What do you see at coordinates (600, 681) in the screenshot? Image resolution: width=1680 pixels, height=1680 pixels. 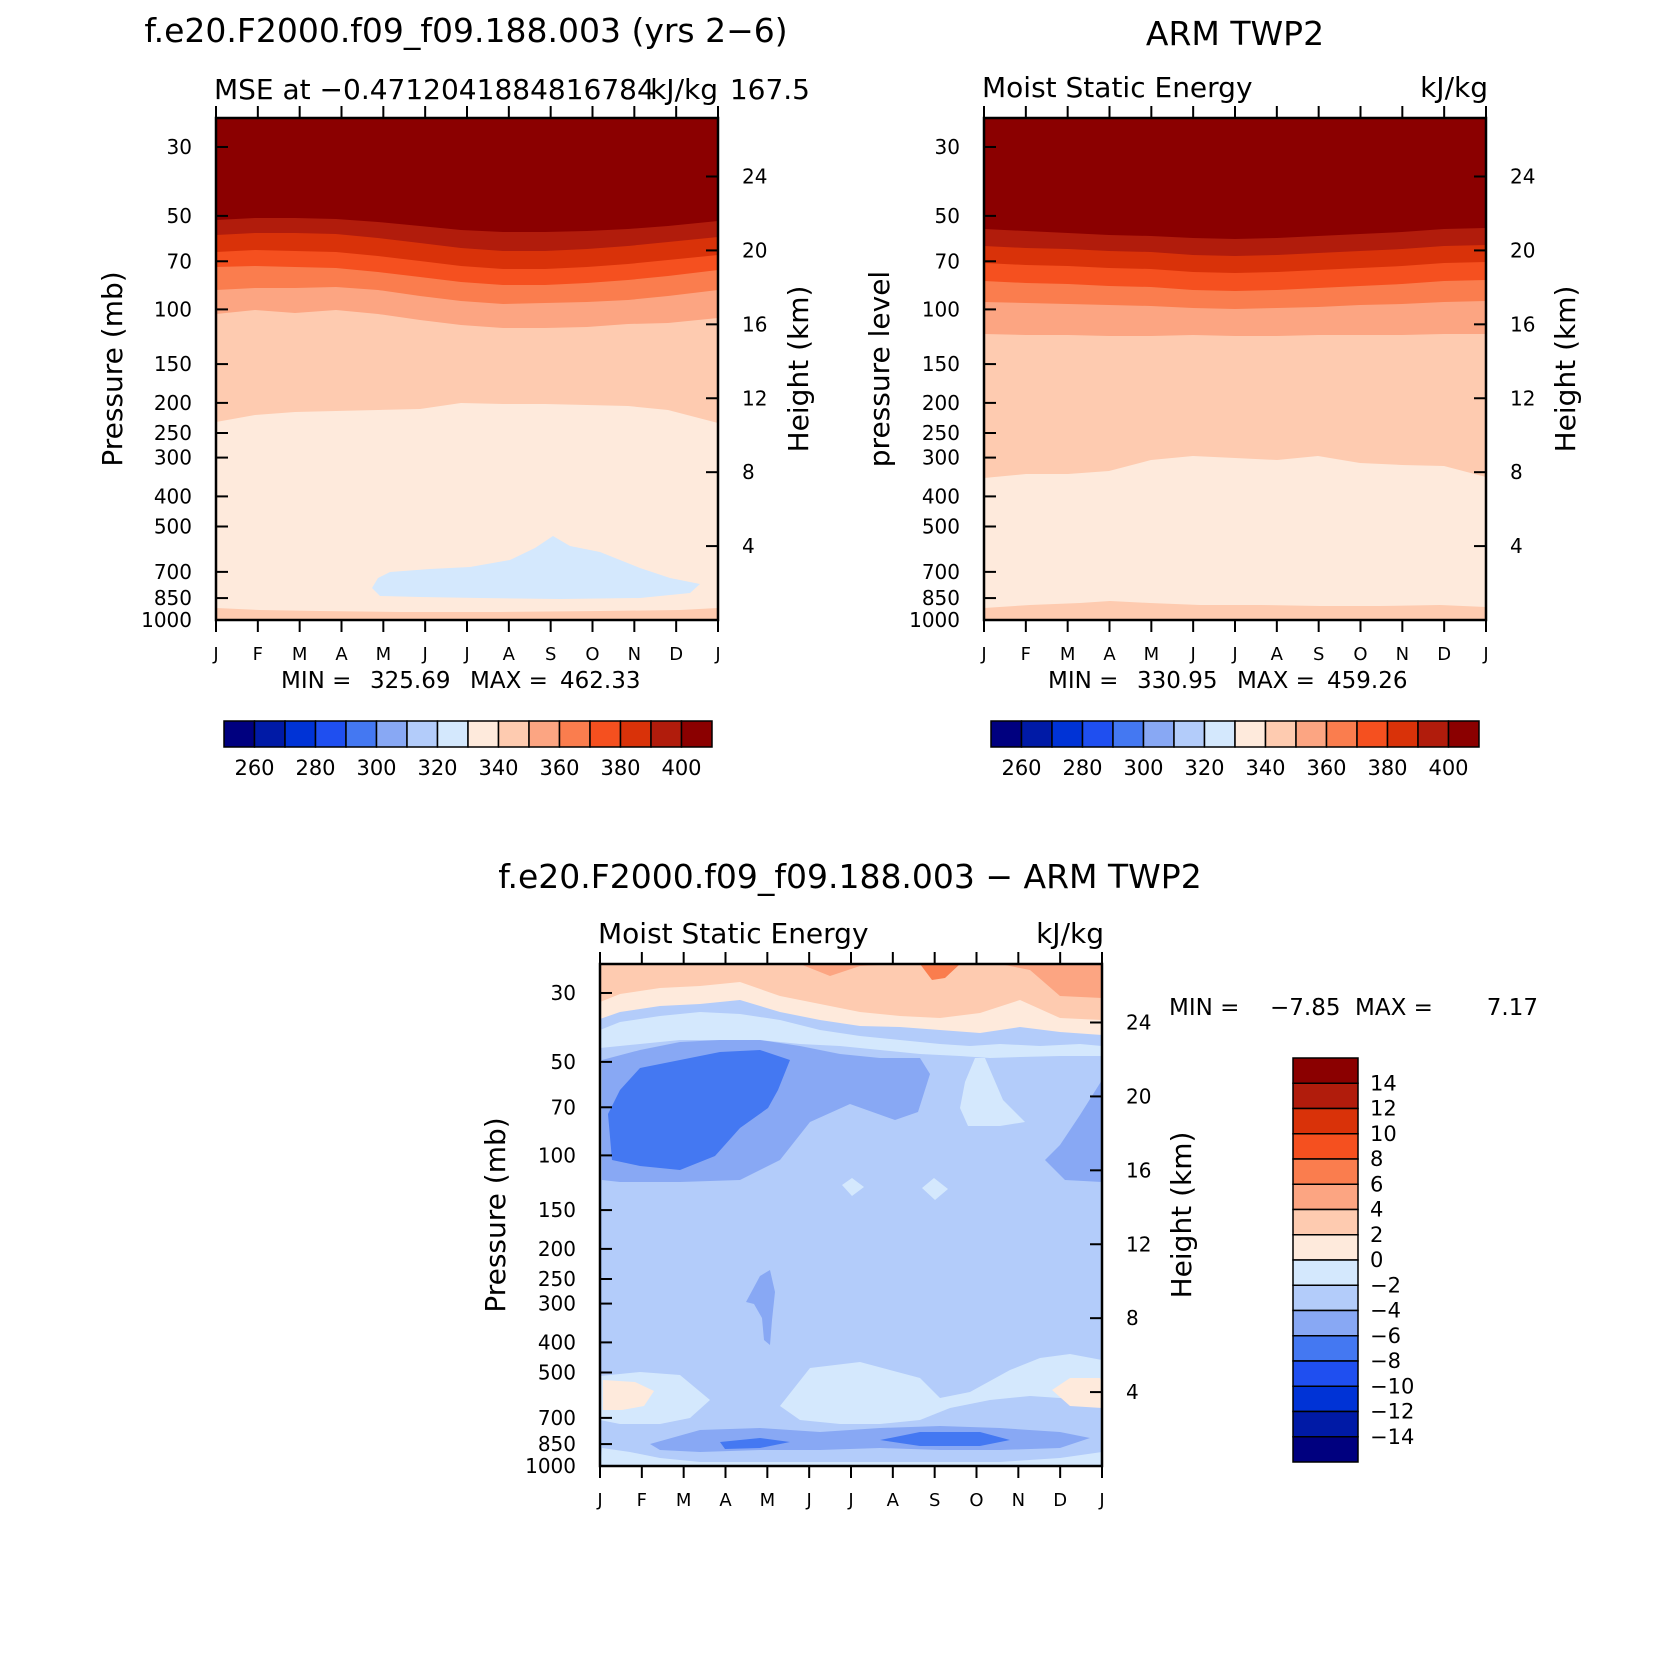 I see `panel-model-max-value: 462.33` at bounding box center [600, 681].